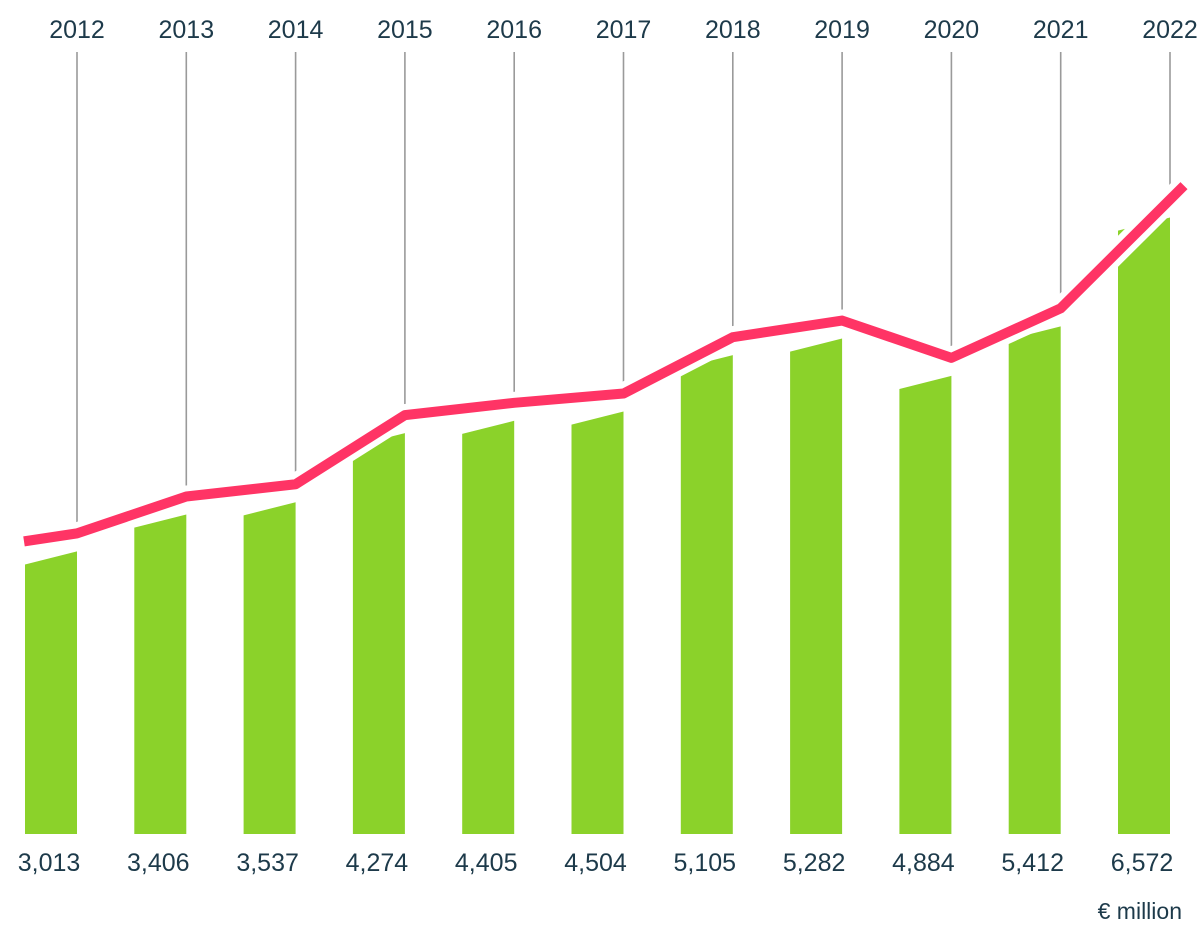  What do you see at coordinates (1144, 526) in the screenshot?
I see `bar-2022` at bounding box center [1144, 526].